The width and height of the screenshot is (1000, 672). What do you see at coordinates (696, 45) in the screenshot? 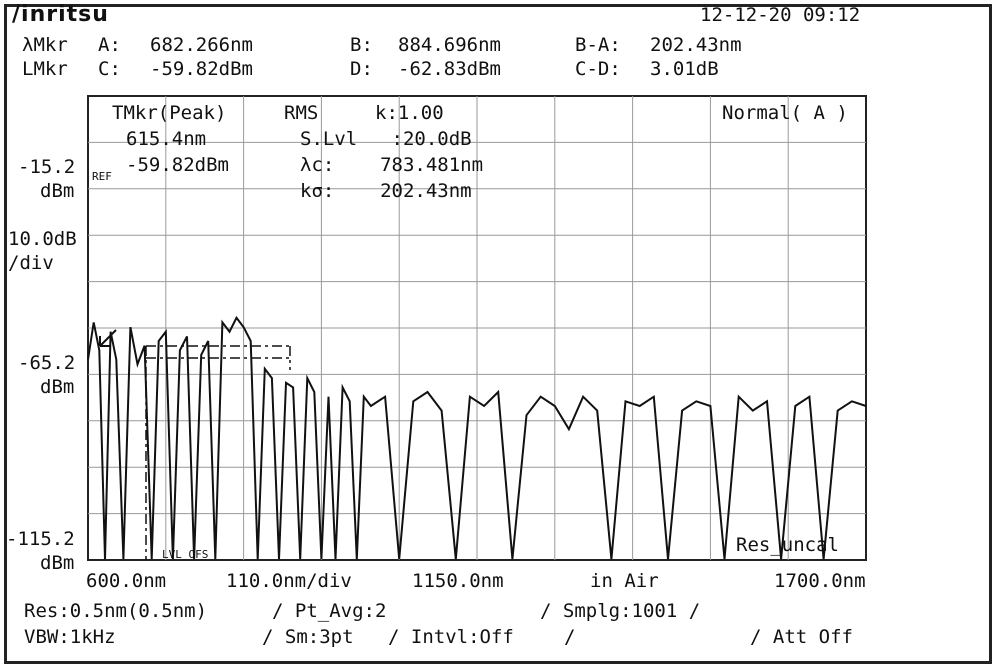
I see `marker-ba-value: 202.43nm` at bounding box center [696, 45].